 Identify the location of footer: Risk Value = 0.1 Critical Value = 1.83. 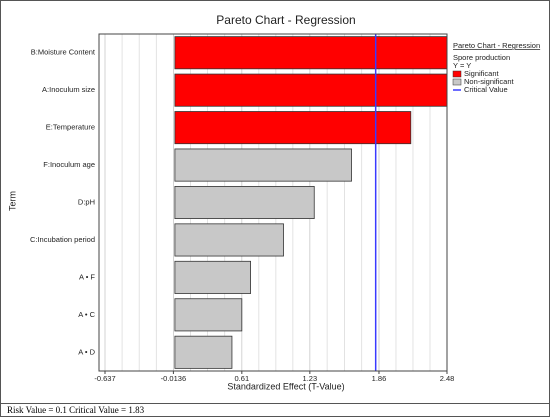
(275, 409).